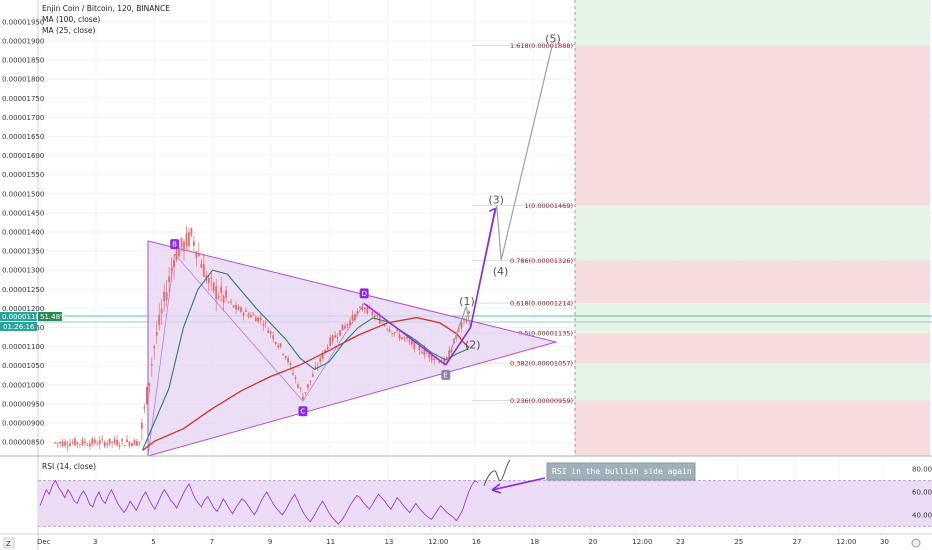  Describe the element at coordinates (922, 470) in the screenshot. I see `rsi-tick: 80.00` at that location.